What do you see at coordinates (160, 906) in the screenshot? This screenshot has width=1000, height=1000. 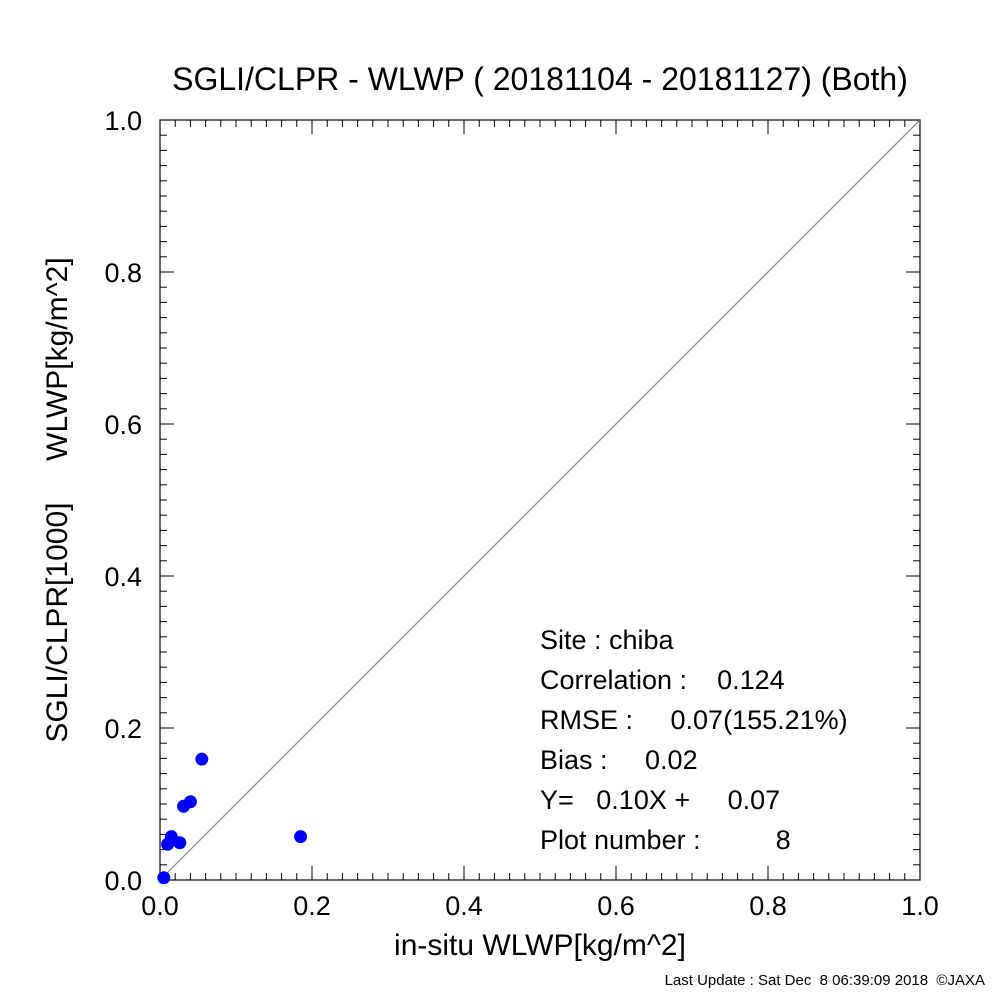 I see `x-tick-label: 0.0` at bounding box center [160, 906].